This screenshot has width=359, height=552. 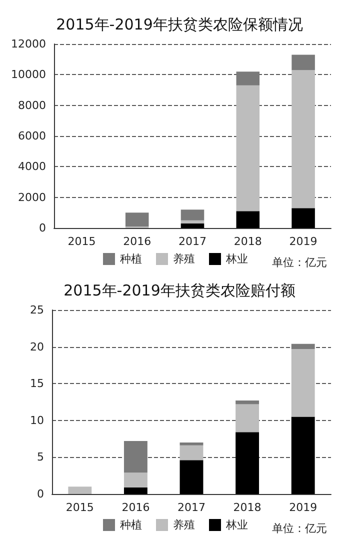 What do you see at coordinates (37, 347) in the screenshot?
I see `y-tick-label: 20` at bounding box center [37, 347].